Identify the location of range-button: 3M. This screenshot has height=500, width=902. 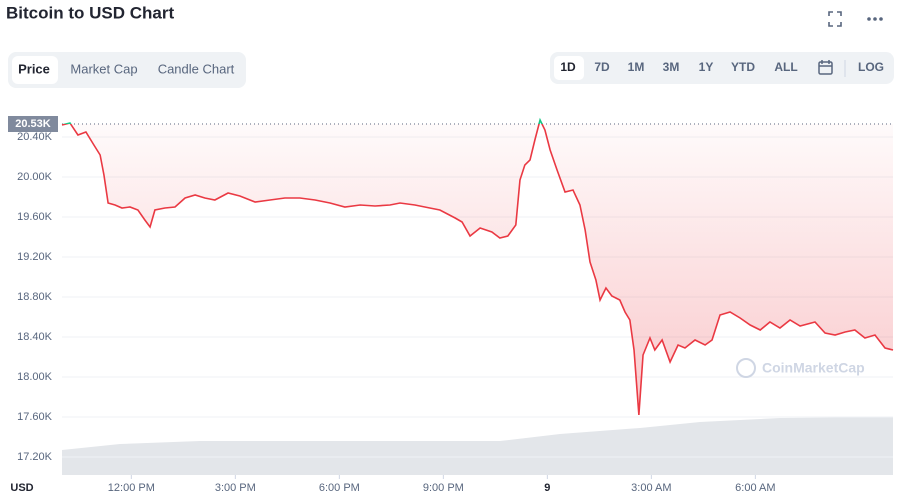
(671, 67).